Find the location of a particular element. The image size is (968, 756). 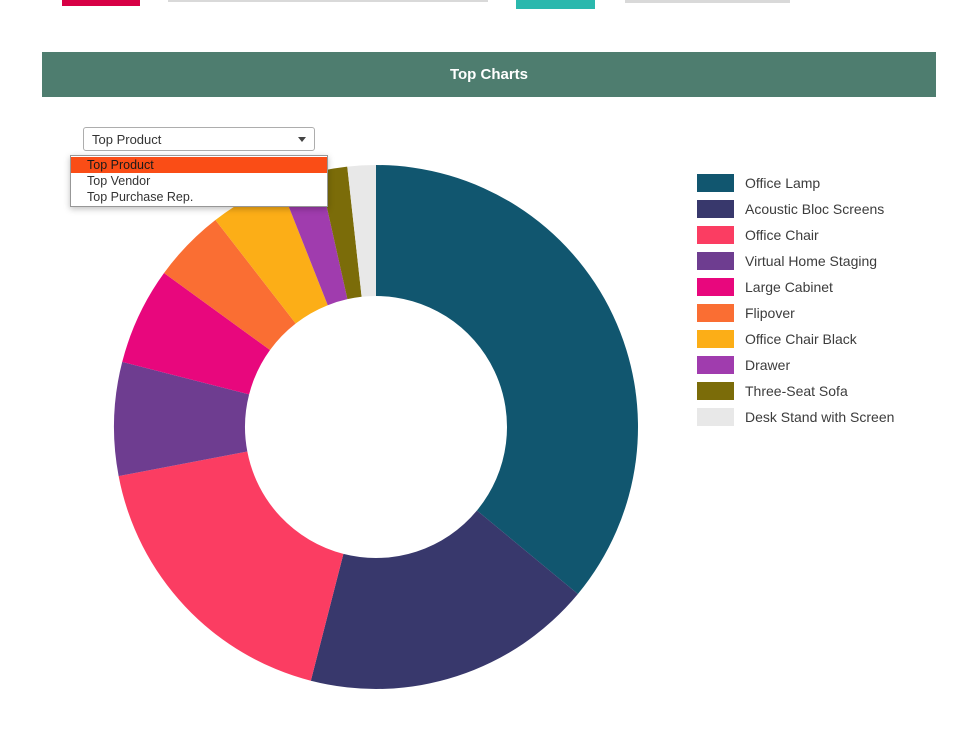

legend-label-office-chair: Office Chair is located at coordinates (782, 235).